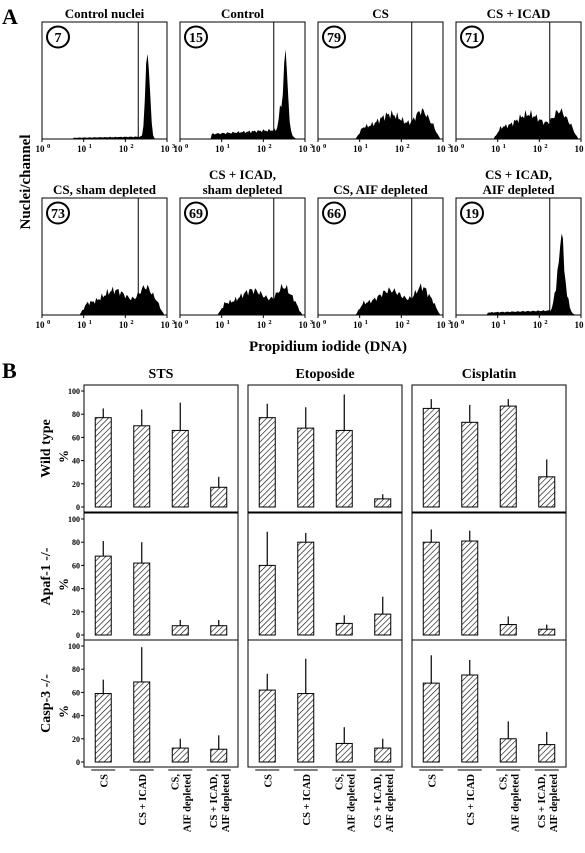 This screenshot has width=585, height=853. What do you see at coordinates (243, 189) in the screenshot?
I see `histogram-title: sham depleted` at bounding box center [243, 189].